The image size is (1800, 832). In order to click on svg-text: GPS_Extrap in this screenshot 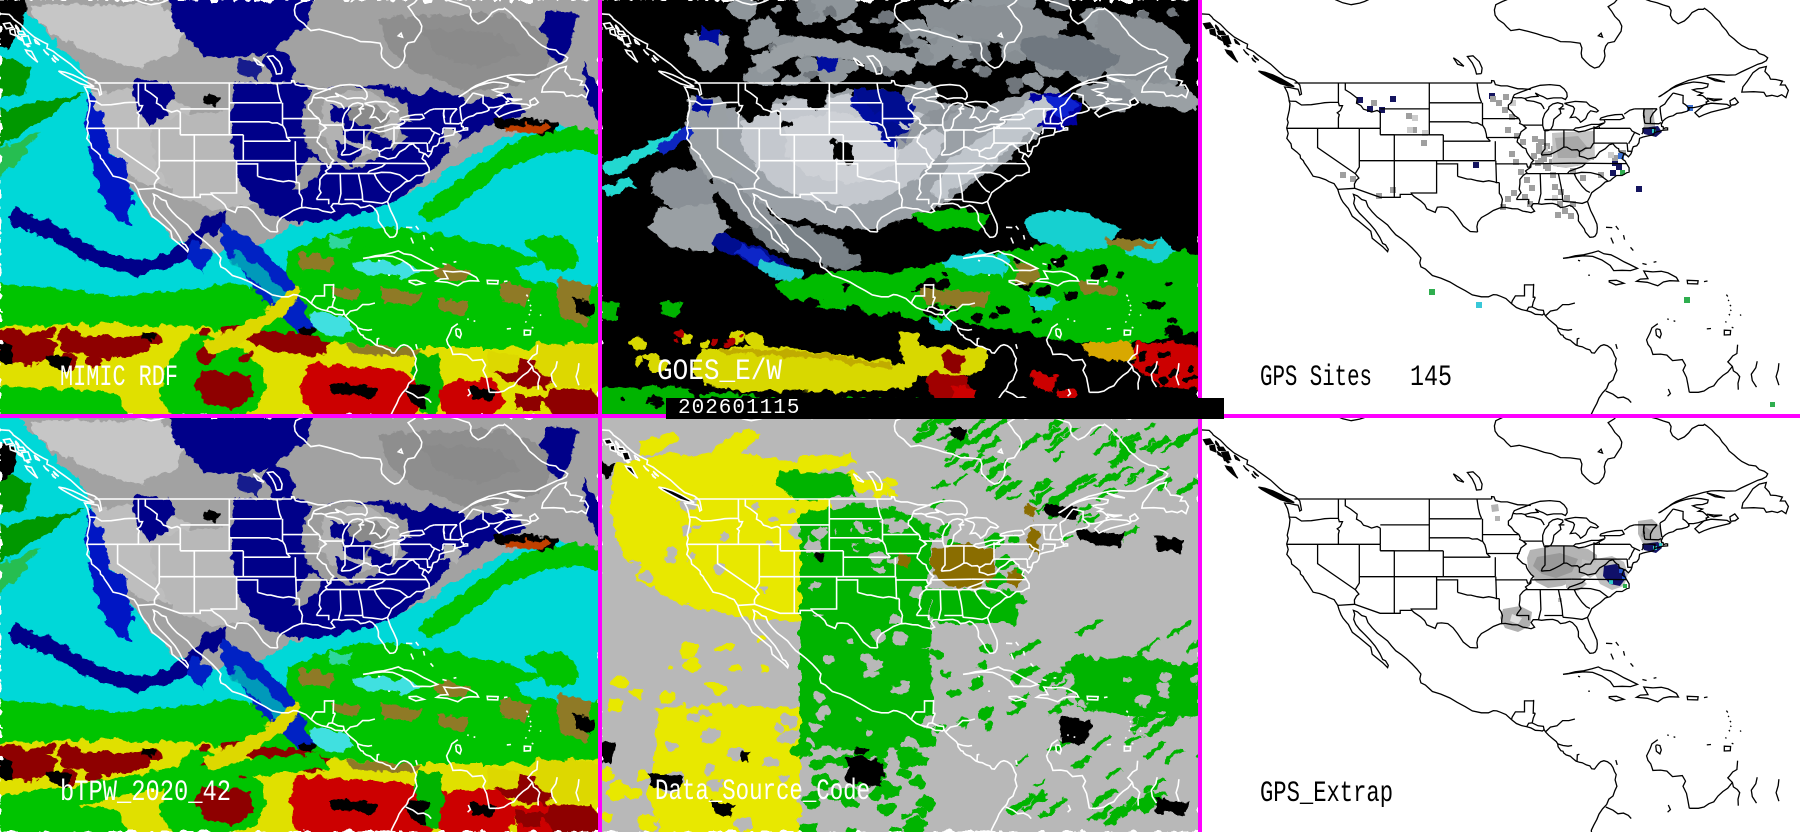, I will do `click(1326, 794)`.